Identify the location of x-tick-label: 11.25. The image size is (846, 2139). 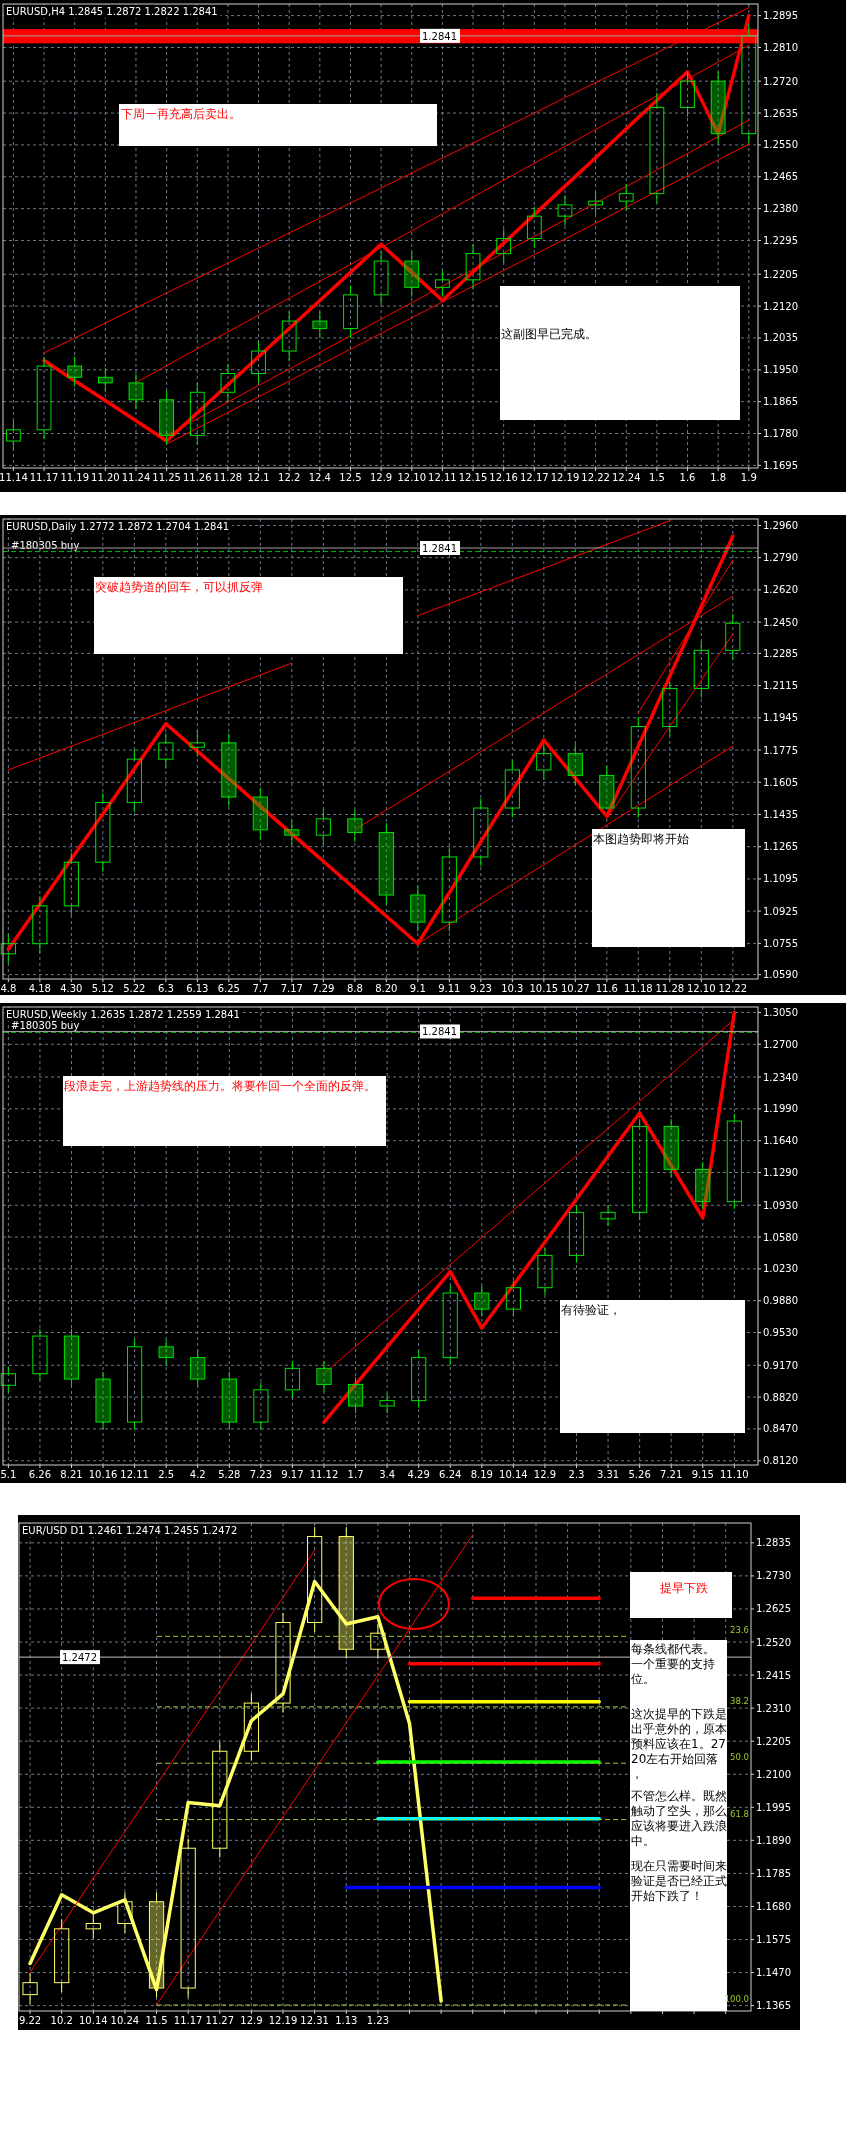
(166, 477).